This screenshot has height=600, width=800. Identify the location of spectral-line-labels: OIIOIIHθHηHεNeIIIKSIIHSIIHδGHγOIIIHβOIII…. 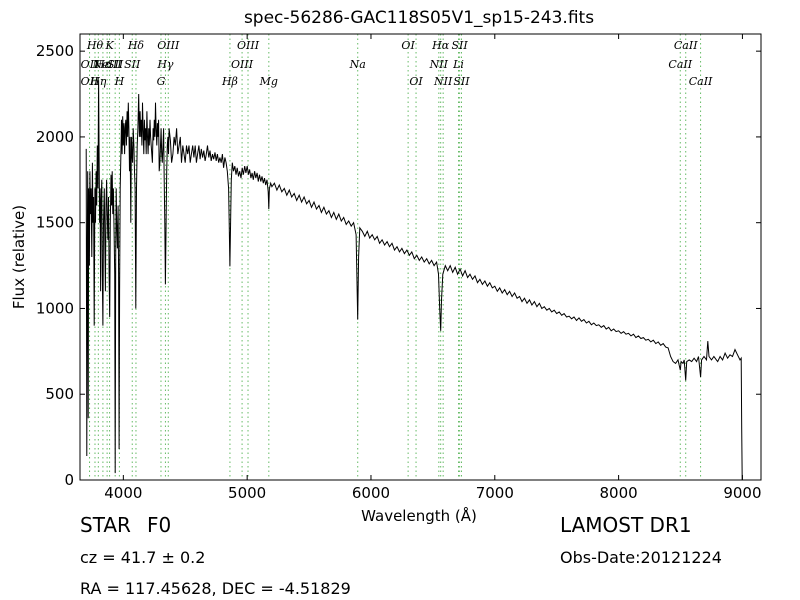
(397, 63).